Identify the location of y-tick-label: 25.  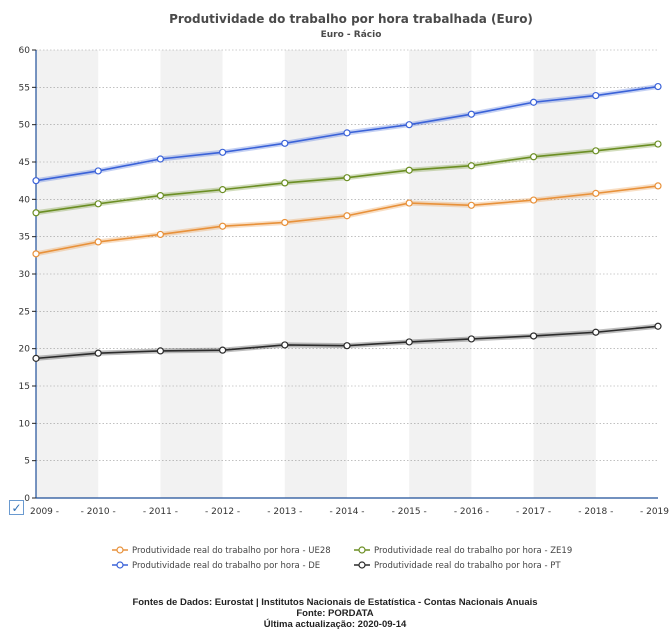
(24, 312).